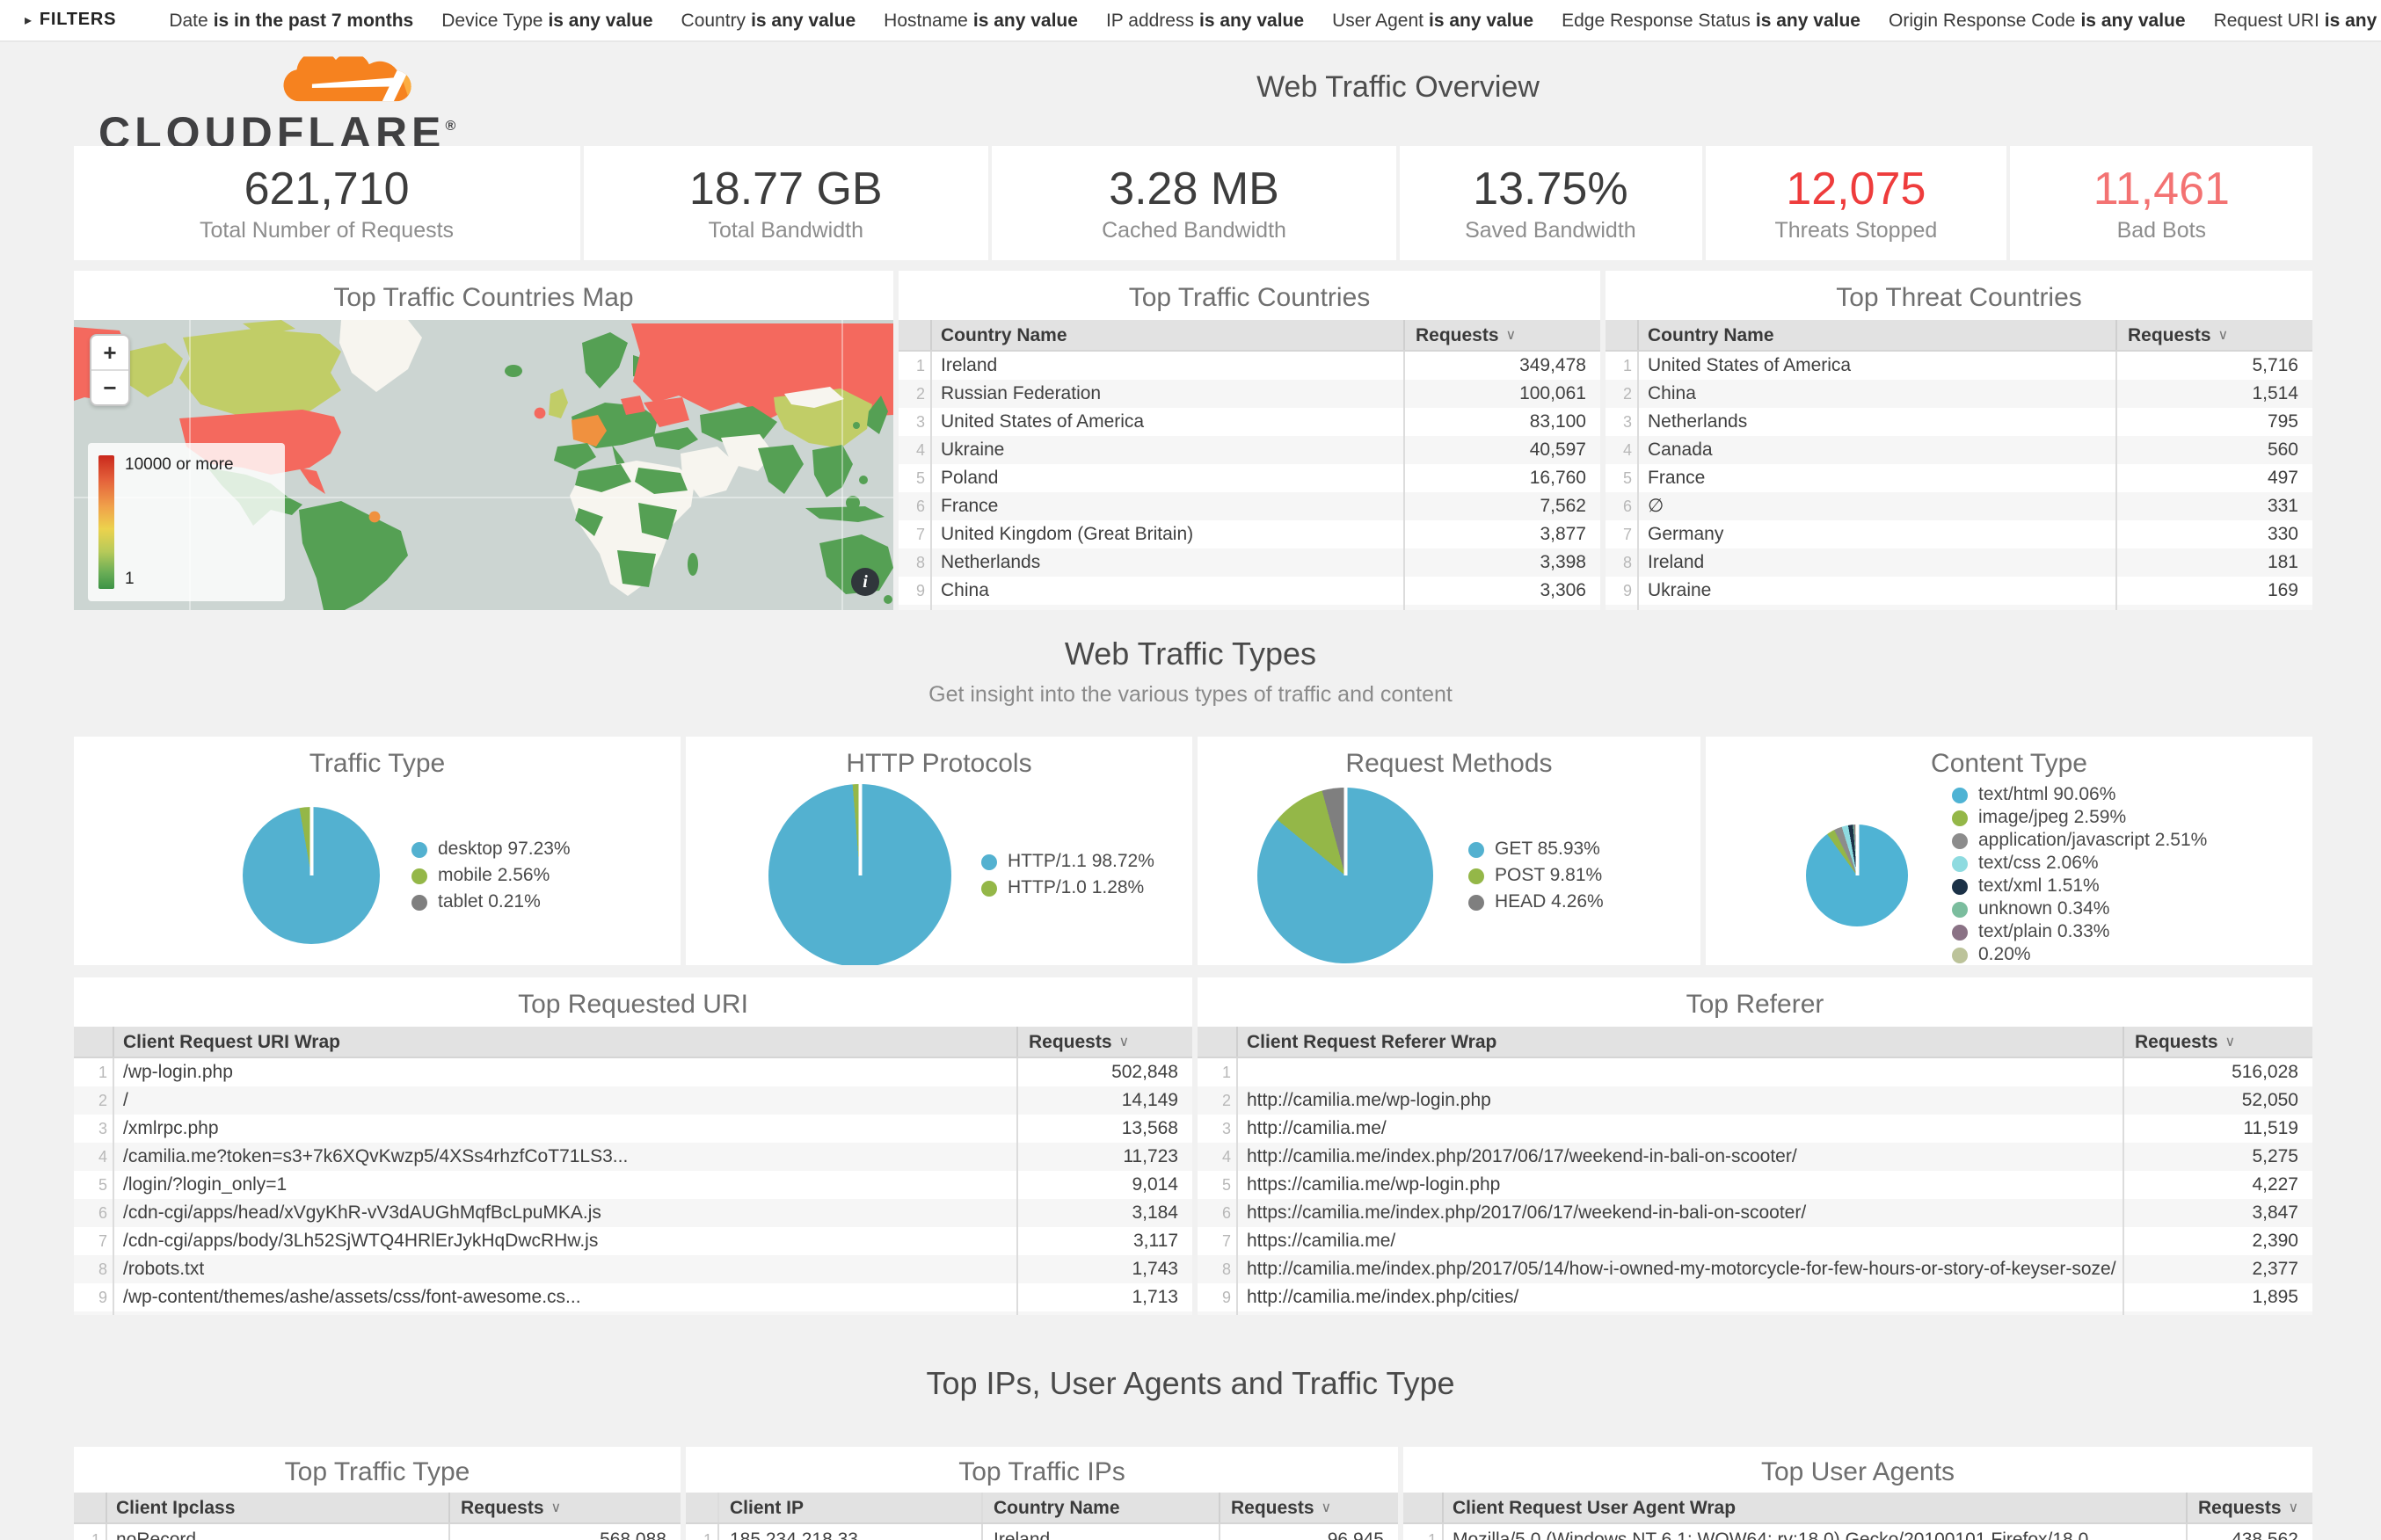  What do you see at coordinates (1679, 1129) in the screenshot?
I see `referer-cell: http://camilia.me/` at bounding box center [1679, 1129].